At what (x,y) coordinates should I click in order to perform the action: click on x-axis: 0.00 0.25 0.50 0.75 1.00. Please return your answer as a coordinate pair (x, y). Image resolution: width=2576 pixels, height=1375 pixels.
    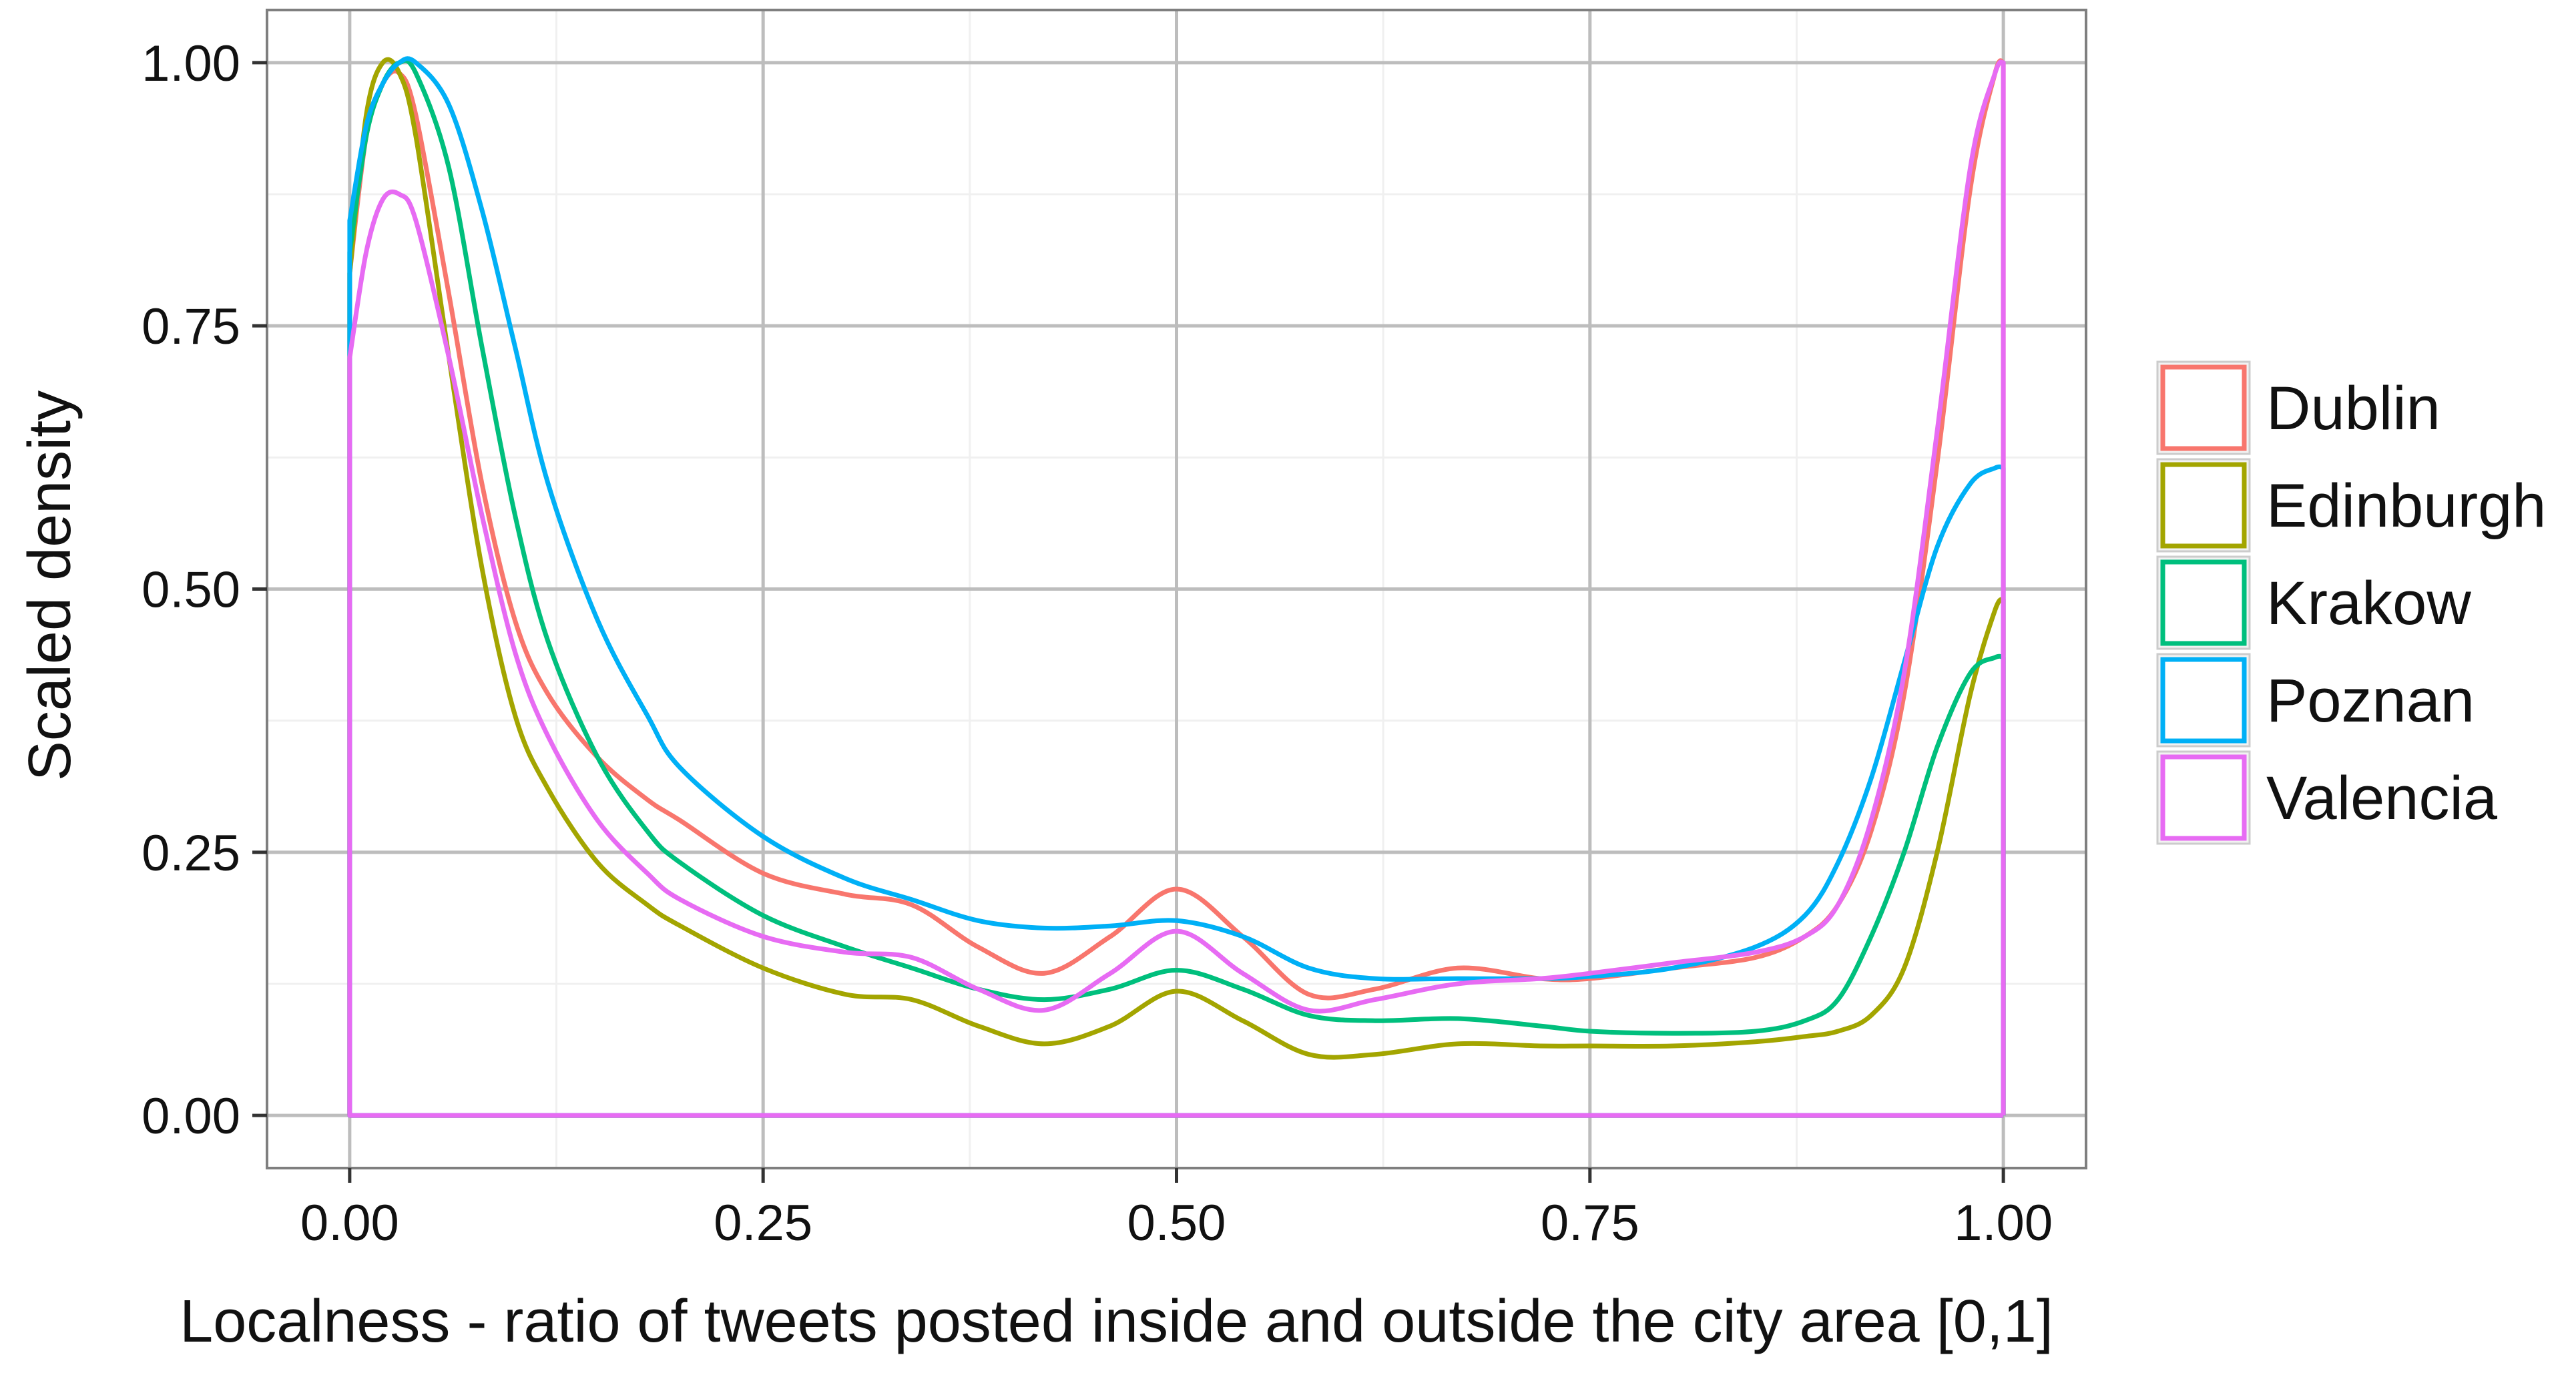
    Looking at the image, I should click on (1176, 1210).